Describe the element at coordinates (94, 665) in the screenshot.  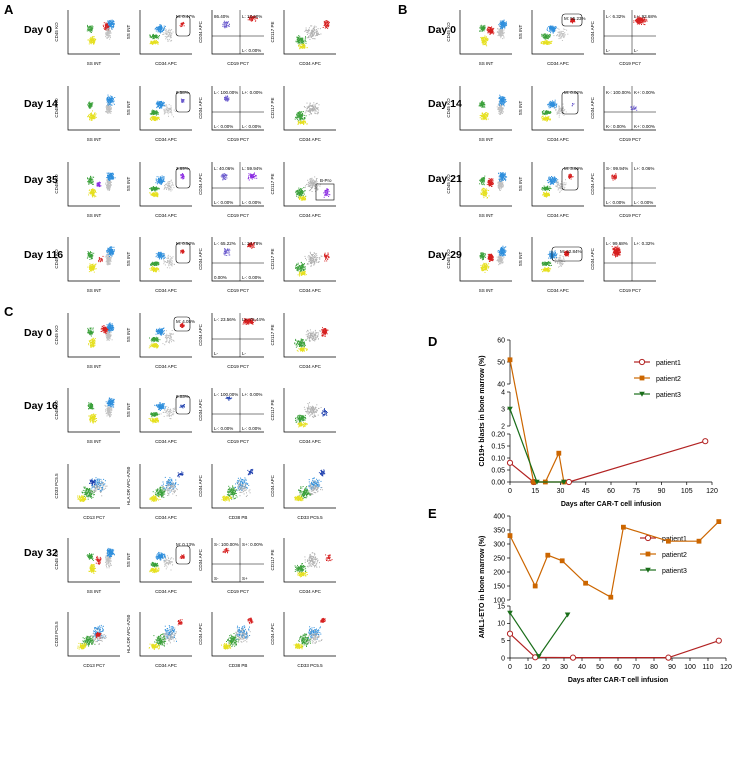
I see `c2-extra-0-xlabel: CD13 PC7` at that location.